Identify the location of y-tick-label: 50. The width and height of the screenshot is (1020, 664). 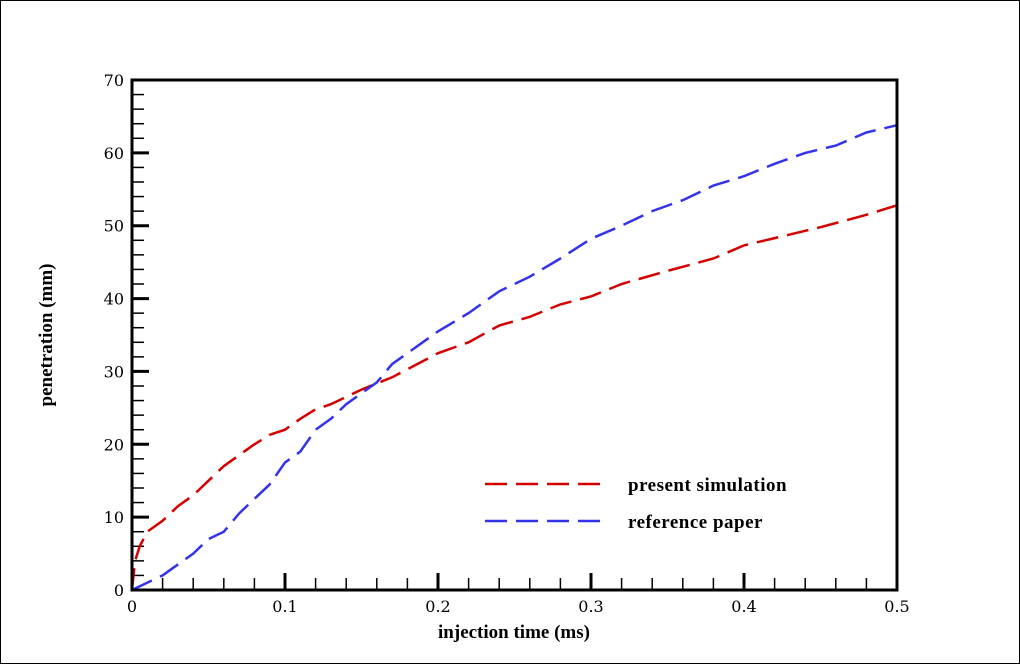
(114, 226).